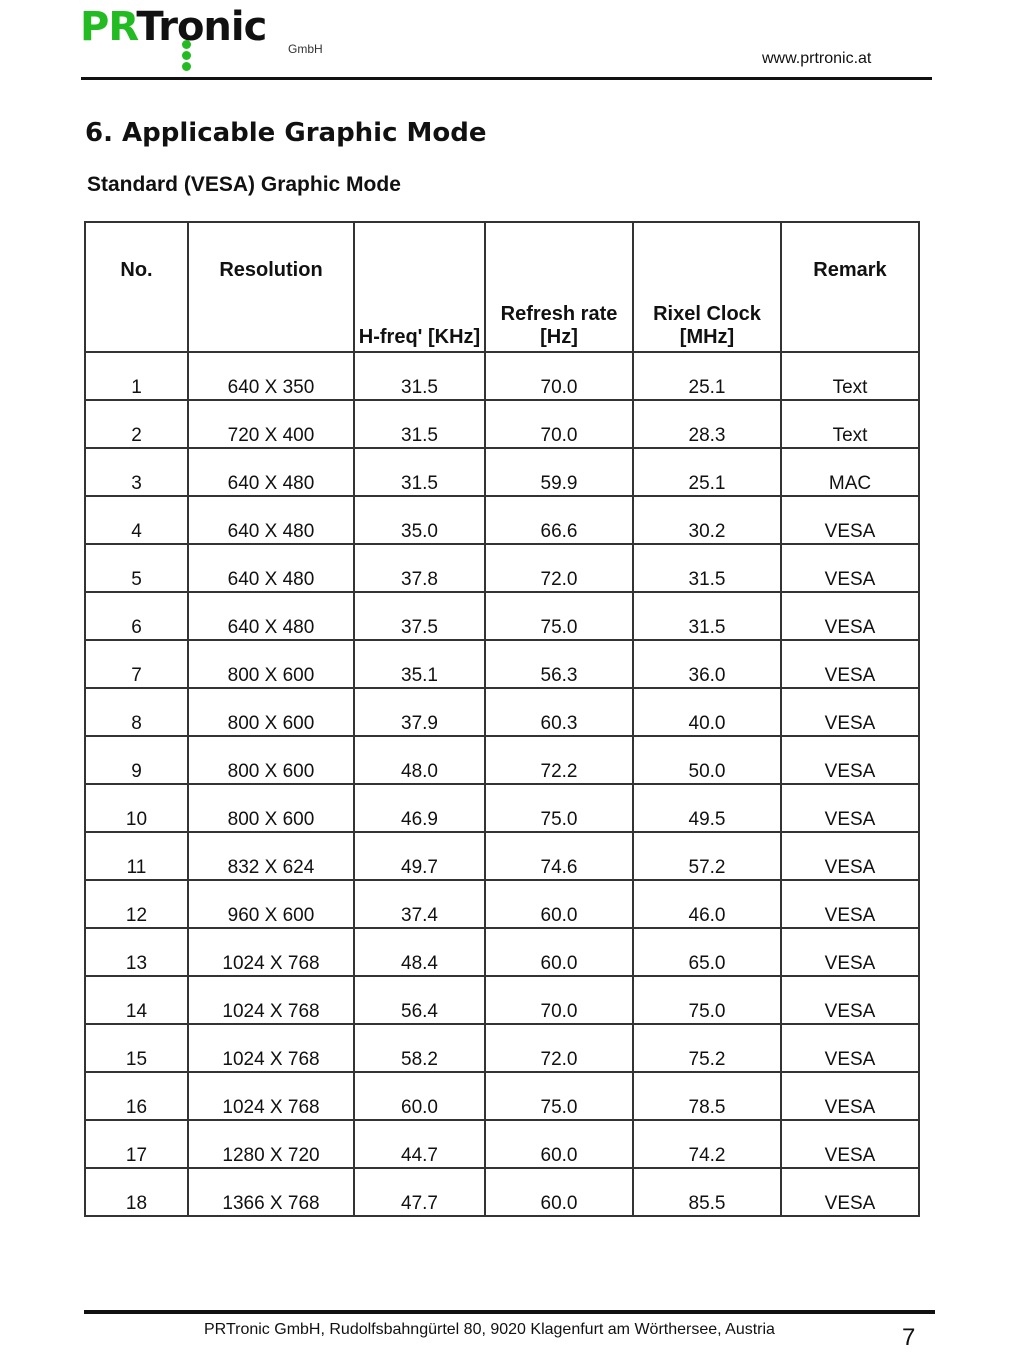 The image size is (1013, 1352). What do you see at coordinates (850, 472) in the screenshot?
I see `cell-remark: MAC` at bounding box center [850, 472].